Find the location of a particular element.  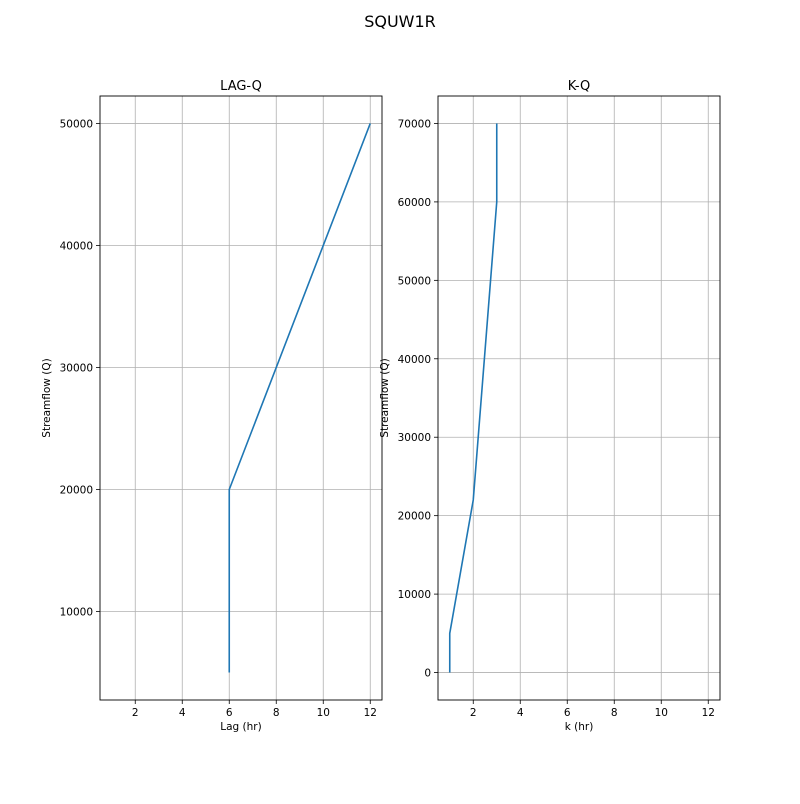

panel2-x-tick-label: 2 is located at coordinates (473, 713).